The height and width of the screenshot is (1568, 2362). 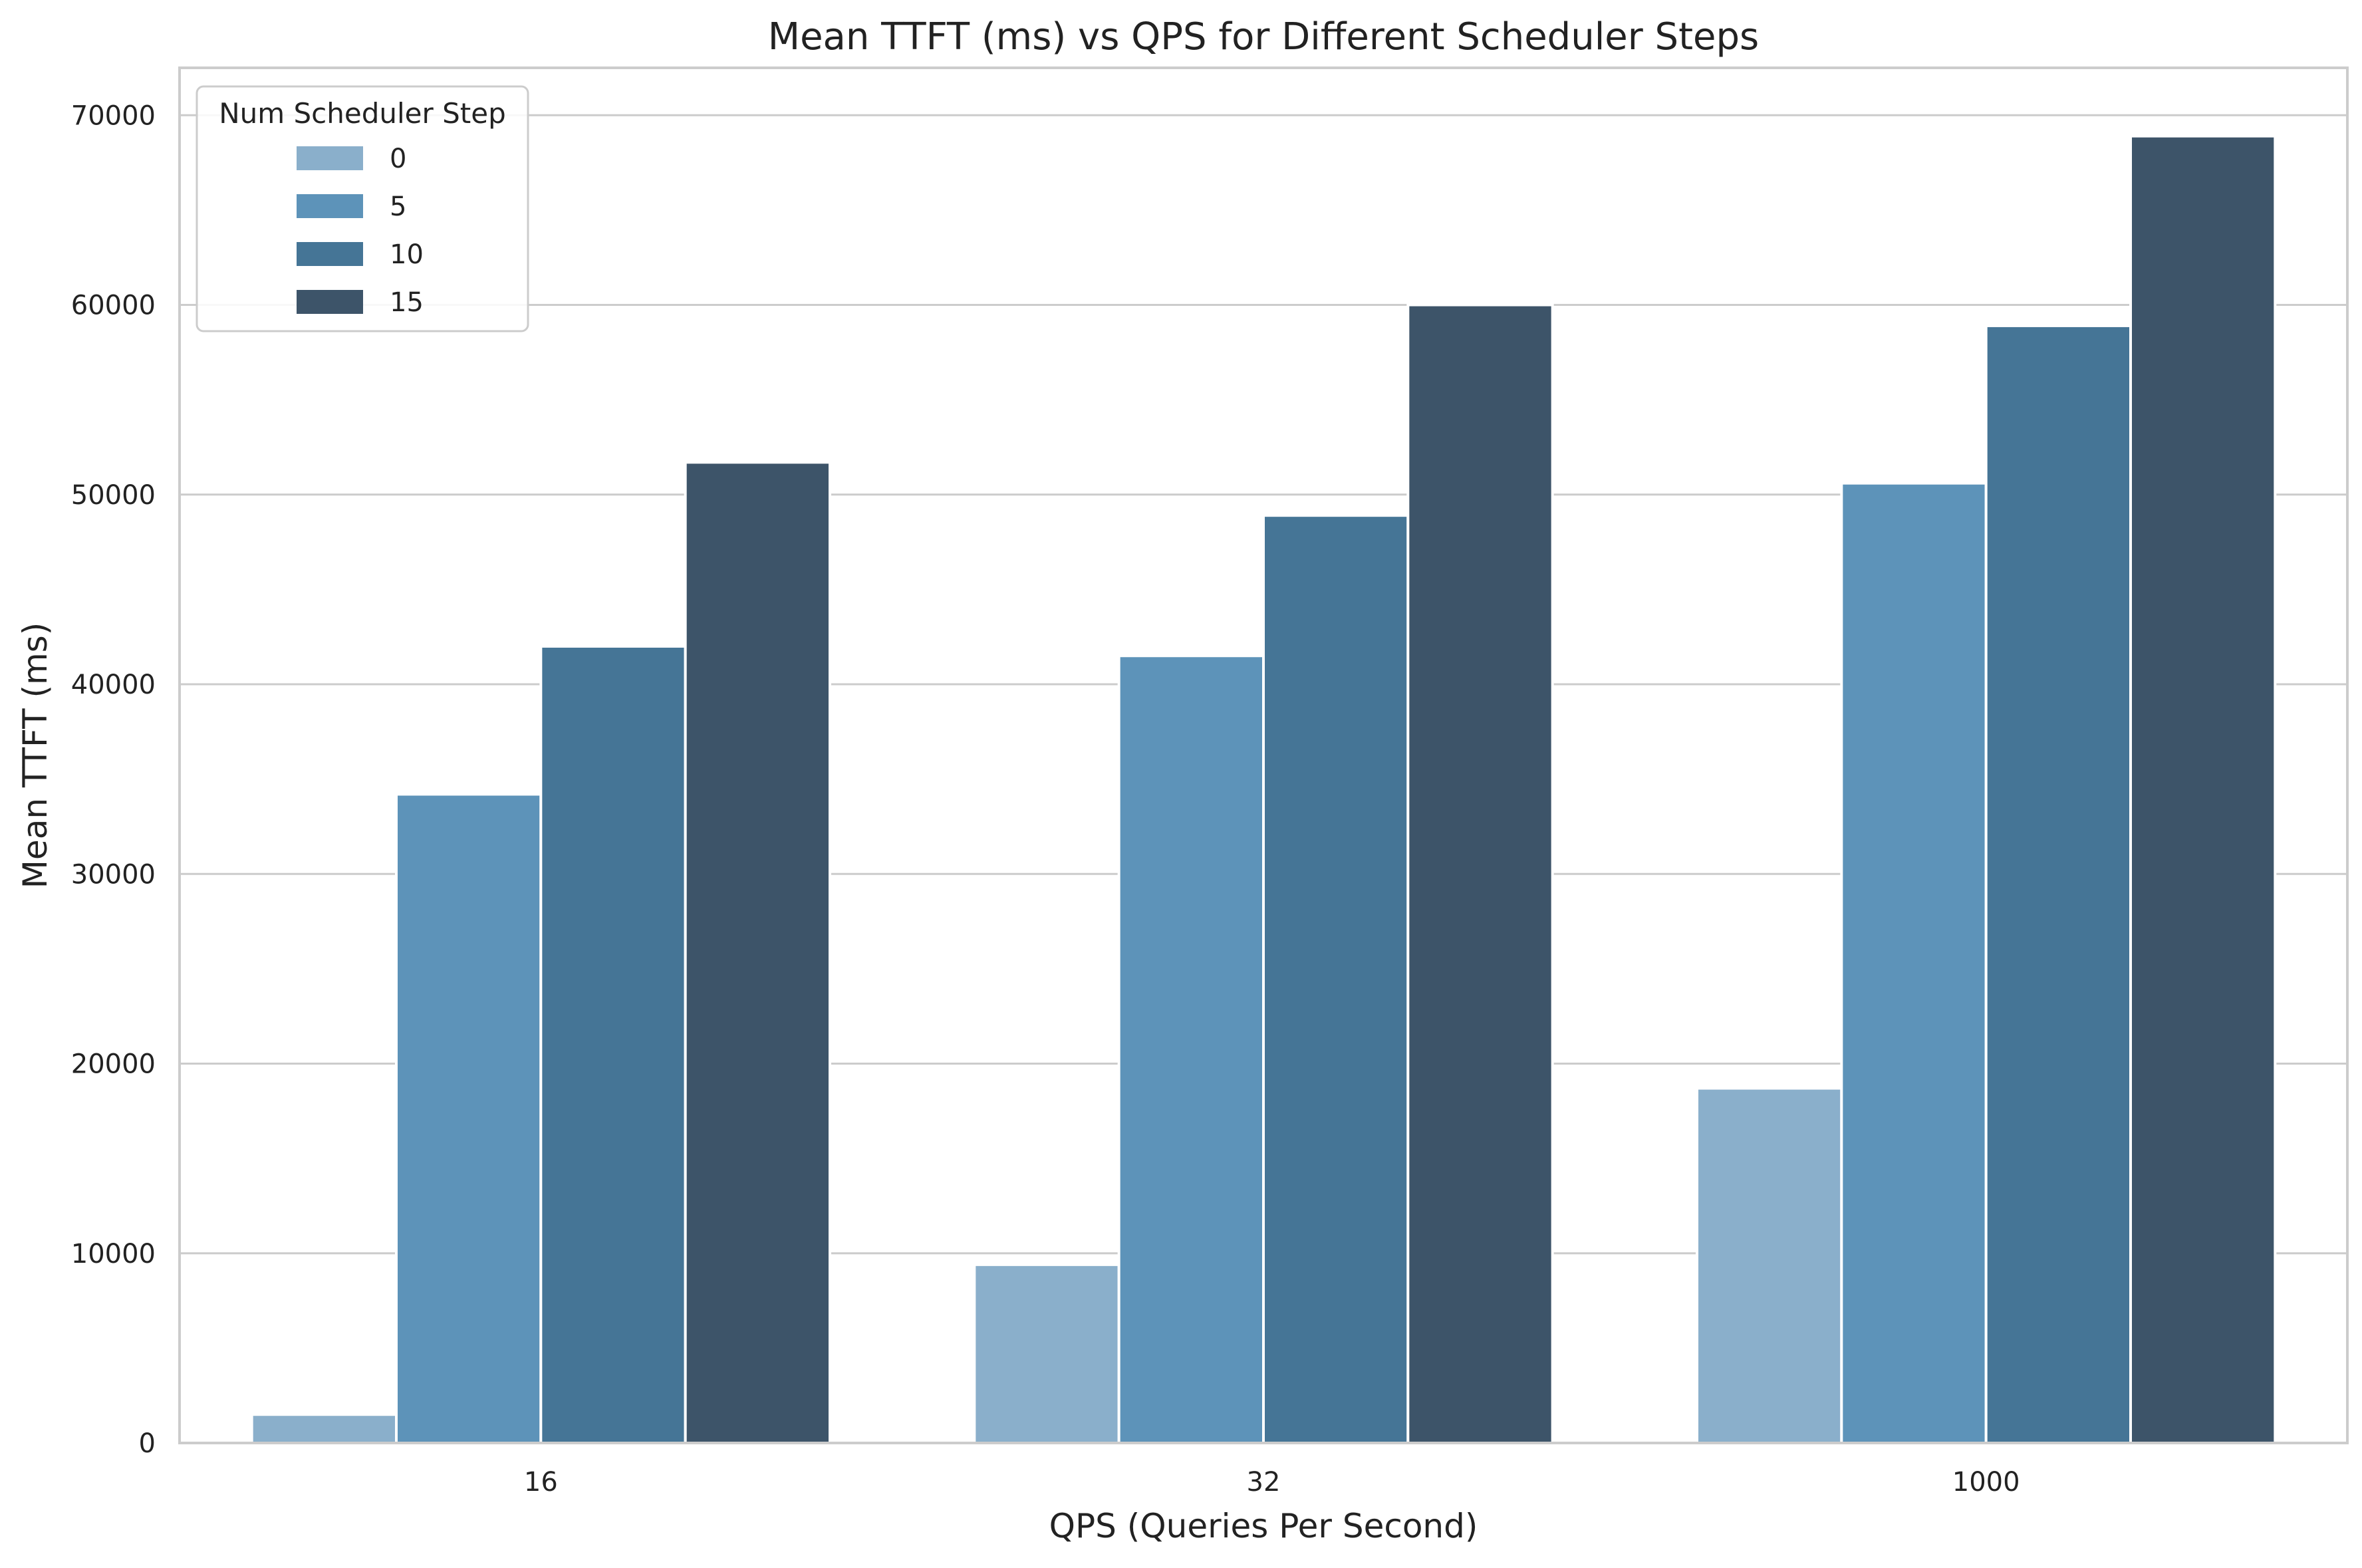 I want to click on x-tick-label: 1000, so click(x=1986, y=1482).